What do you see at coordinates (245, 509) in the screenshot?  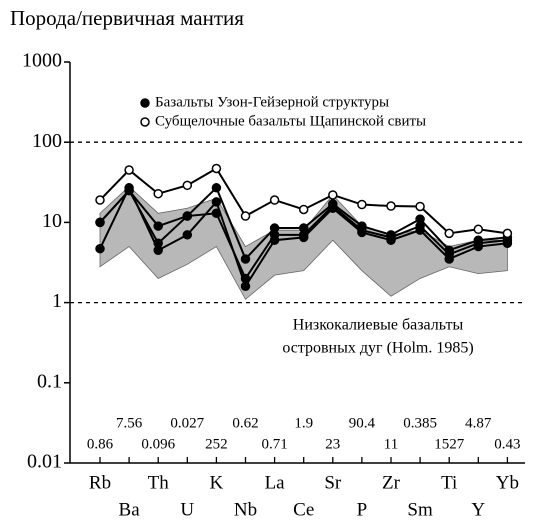 I see `x-tick-label: Nb` at bounding box center [245, 509].